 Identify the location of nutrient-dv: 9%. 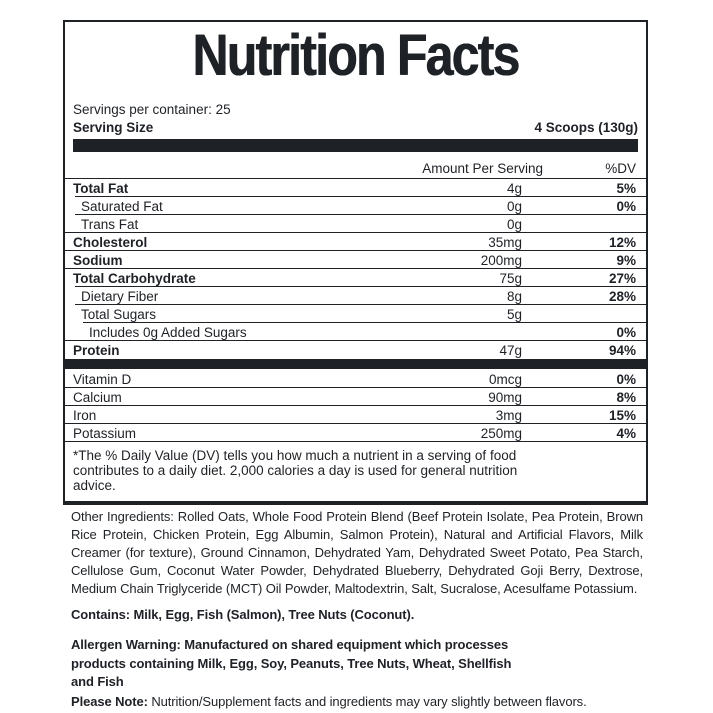
(626, 260).